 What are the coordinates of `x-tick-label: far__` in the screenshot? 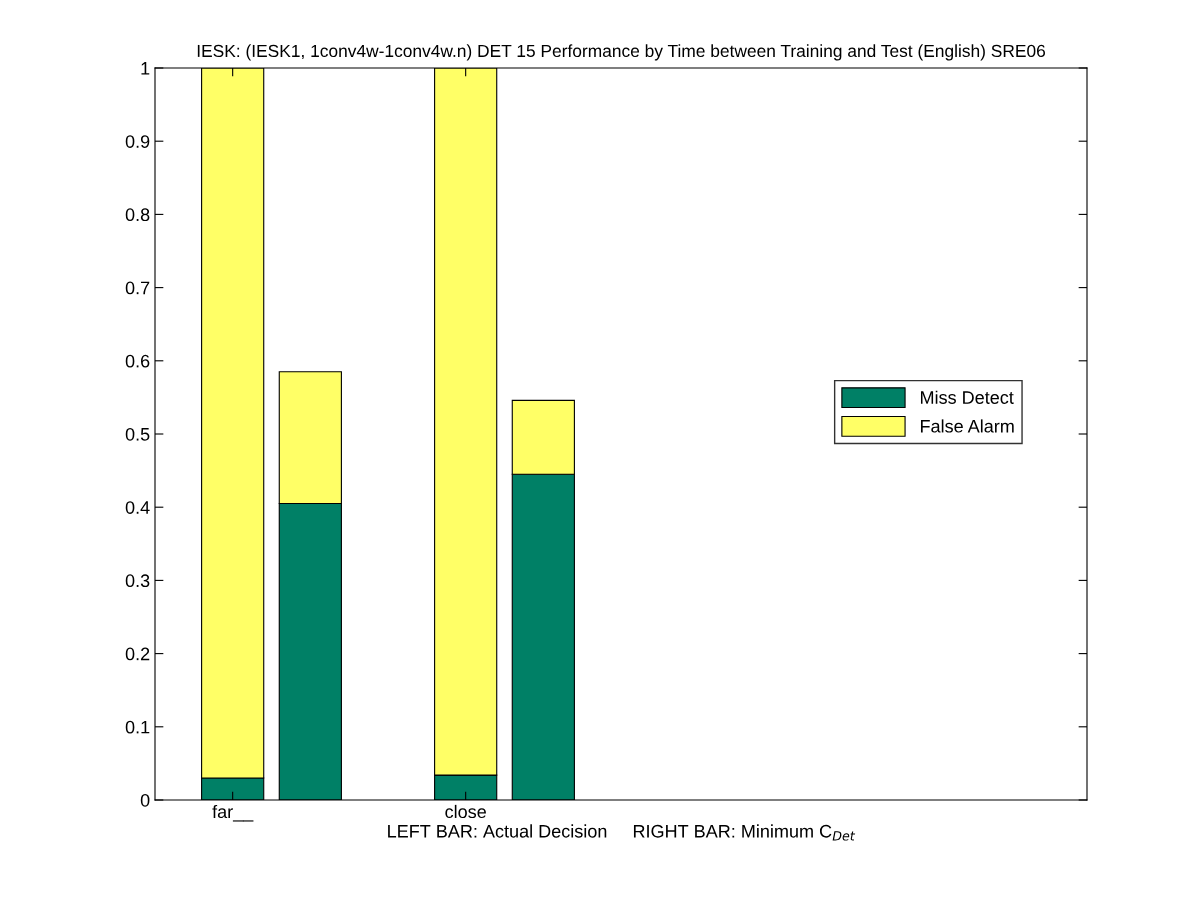 It's located at (233, 813).